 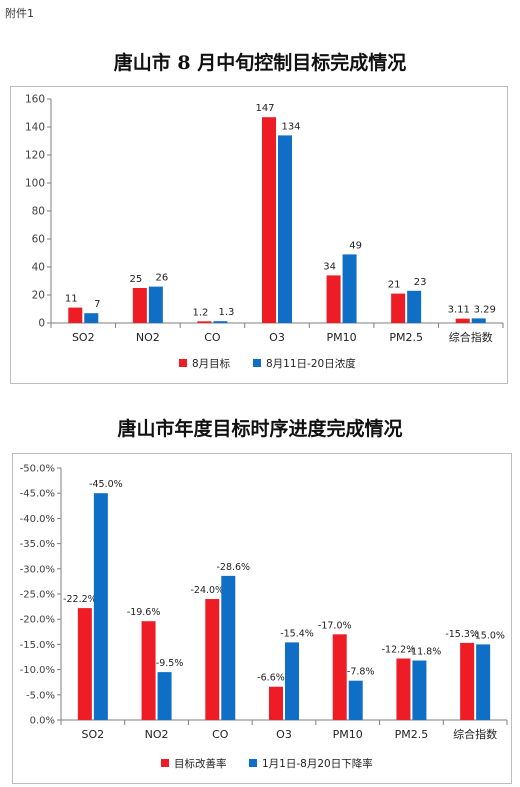 What do you see at coordinates (41, 324) in the screenshot?
I see `chart-1-y-tick-label: 0` at bounding box center [41, 324].